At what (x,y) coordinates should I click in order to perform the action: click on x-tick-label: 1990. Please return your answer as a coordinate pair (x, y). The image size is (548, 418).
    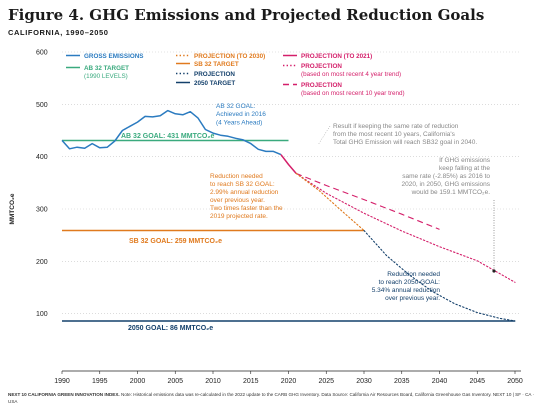
    Looking at the image, I should click on (62, 381).